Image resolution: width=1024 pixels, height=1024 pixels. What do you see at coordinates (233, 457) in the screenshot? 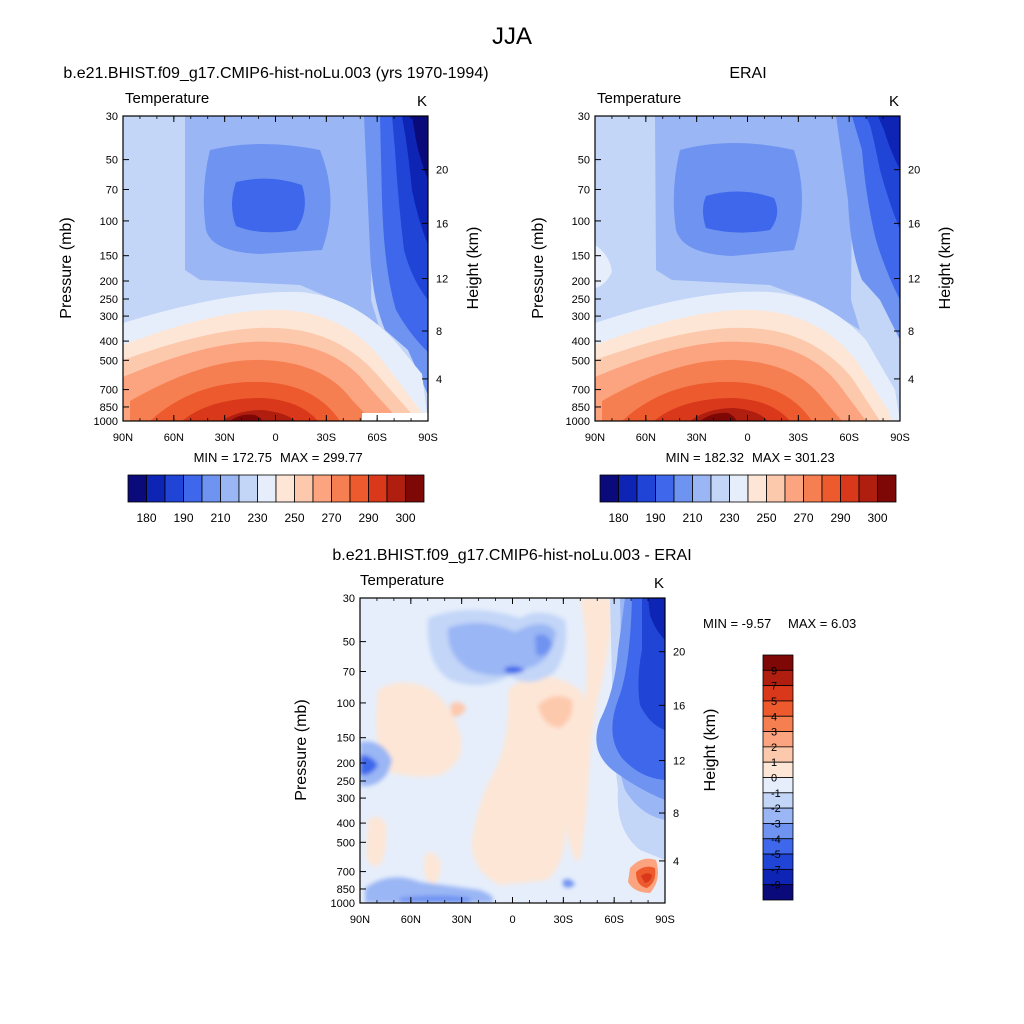
I see `min-label: MIN = 172.75` at bounding box center [233, 457].